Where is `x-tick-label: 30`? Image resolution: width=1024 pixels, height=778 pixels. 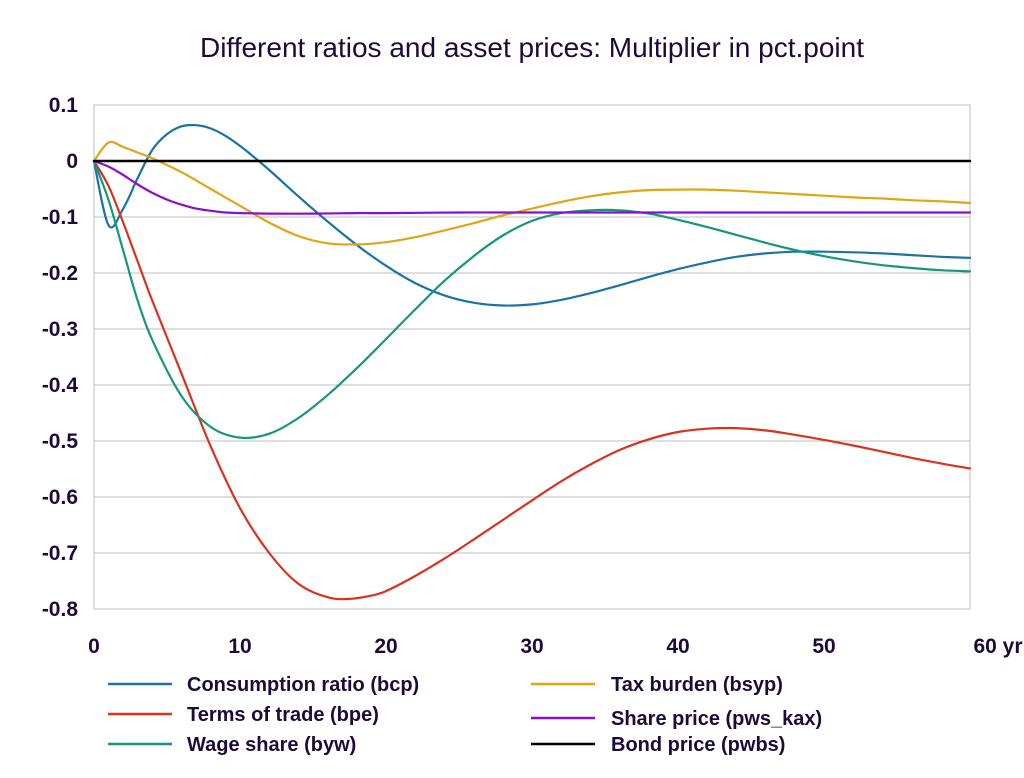 x-tick-label: 30 is located at coordinates (531, 646).